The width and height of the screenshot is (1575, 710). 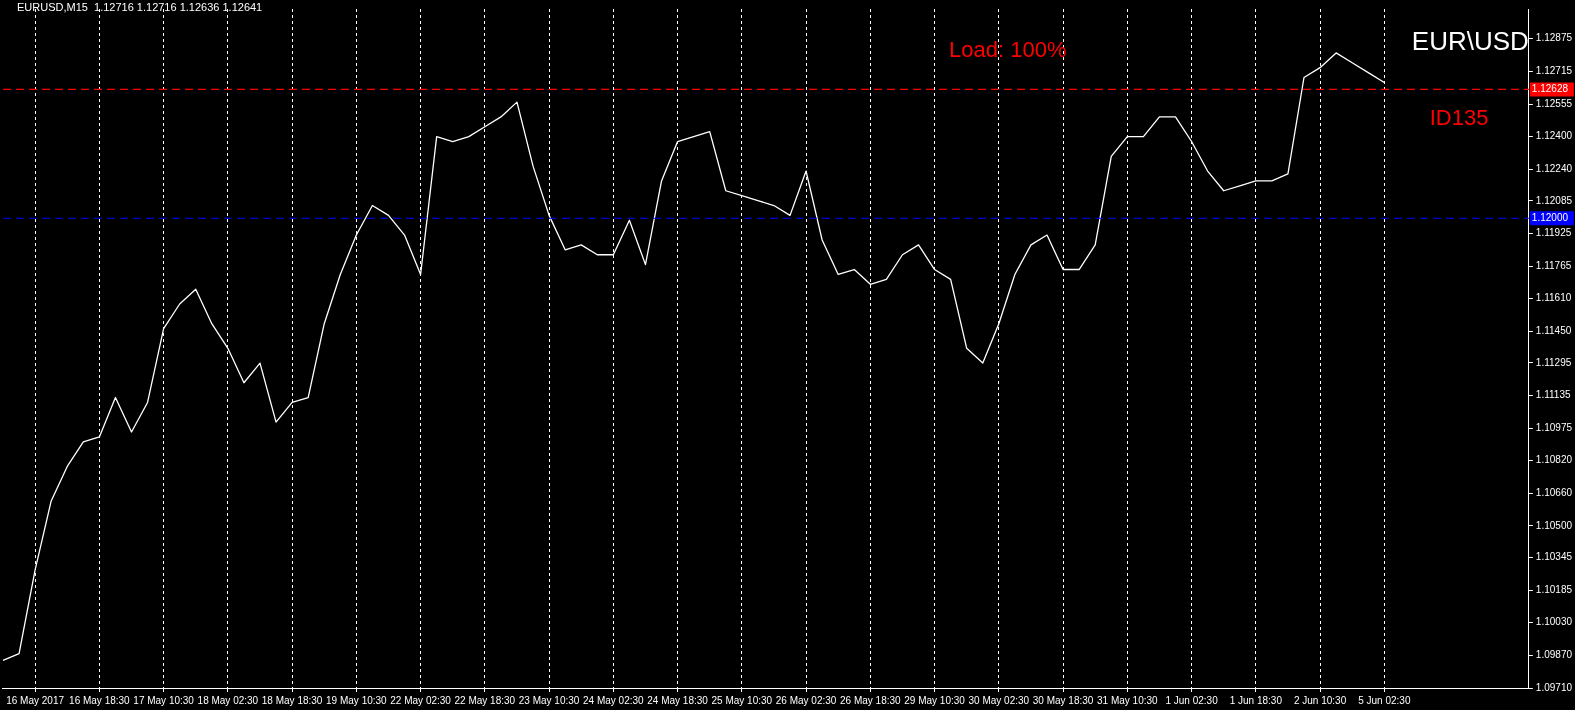 What do you see at coordinates (1553, 330) in the screenshot?
I see `y-tick-label: 1.11450` at bounding box center [1553, 330].